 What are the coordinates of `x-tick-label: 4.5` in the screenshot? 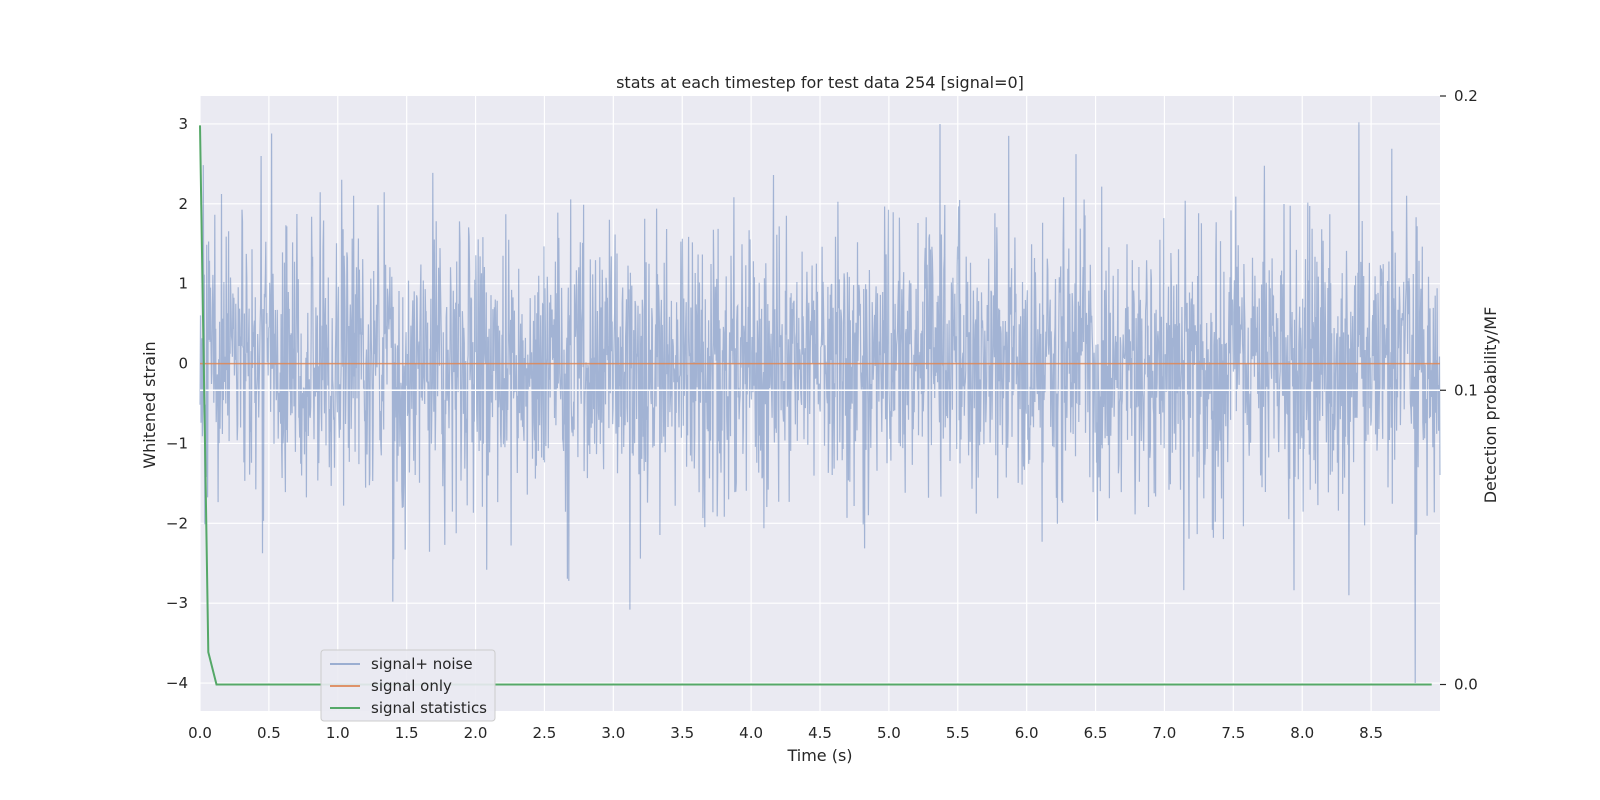 It's located at (820, 733).